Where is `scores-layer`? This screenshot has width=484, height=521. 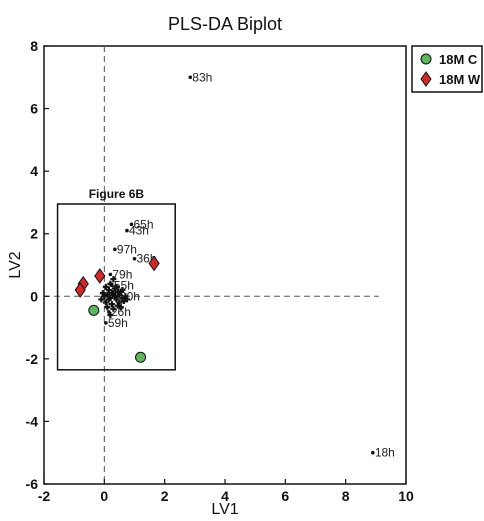 scores-layer is located at coordinates (117, 309).